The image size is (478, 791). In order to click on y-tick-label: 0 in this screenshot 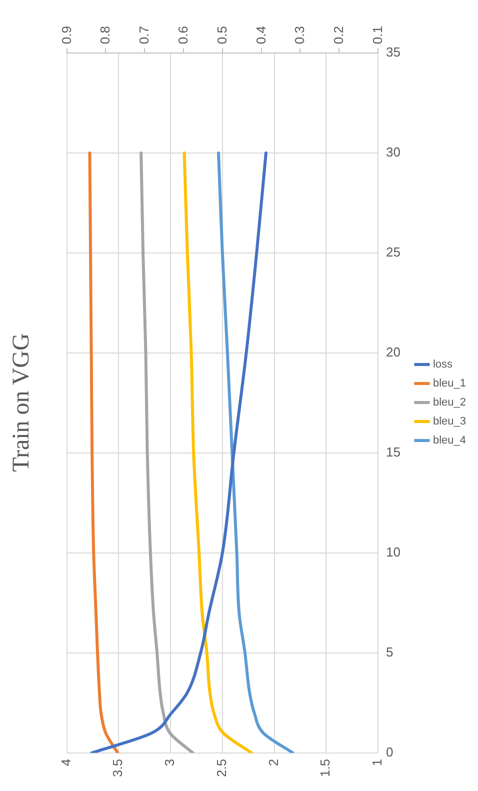, I will do `click(390, 752)`.